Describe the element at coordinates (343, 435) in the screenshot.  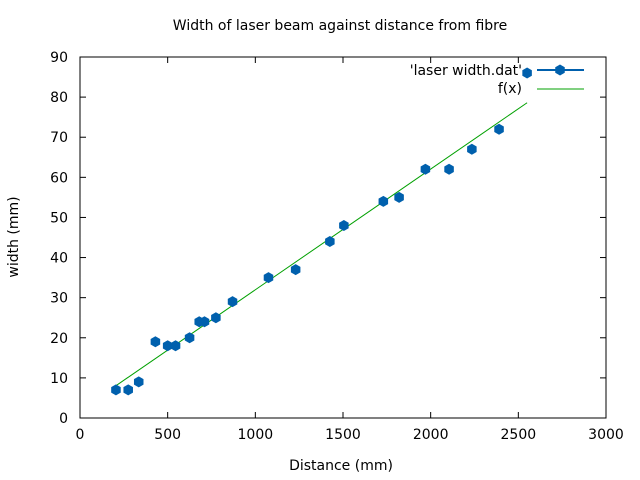
I see `x-tick-label: 1500` at that location.